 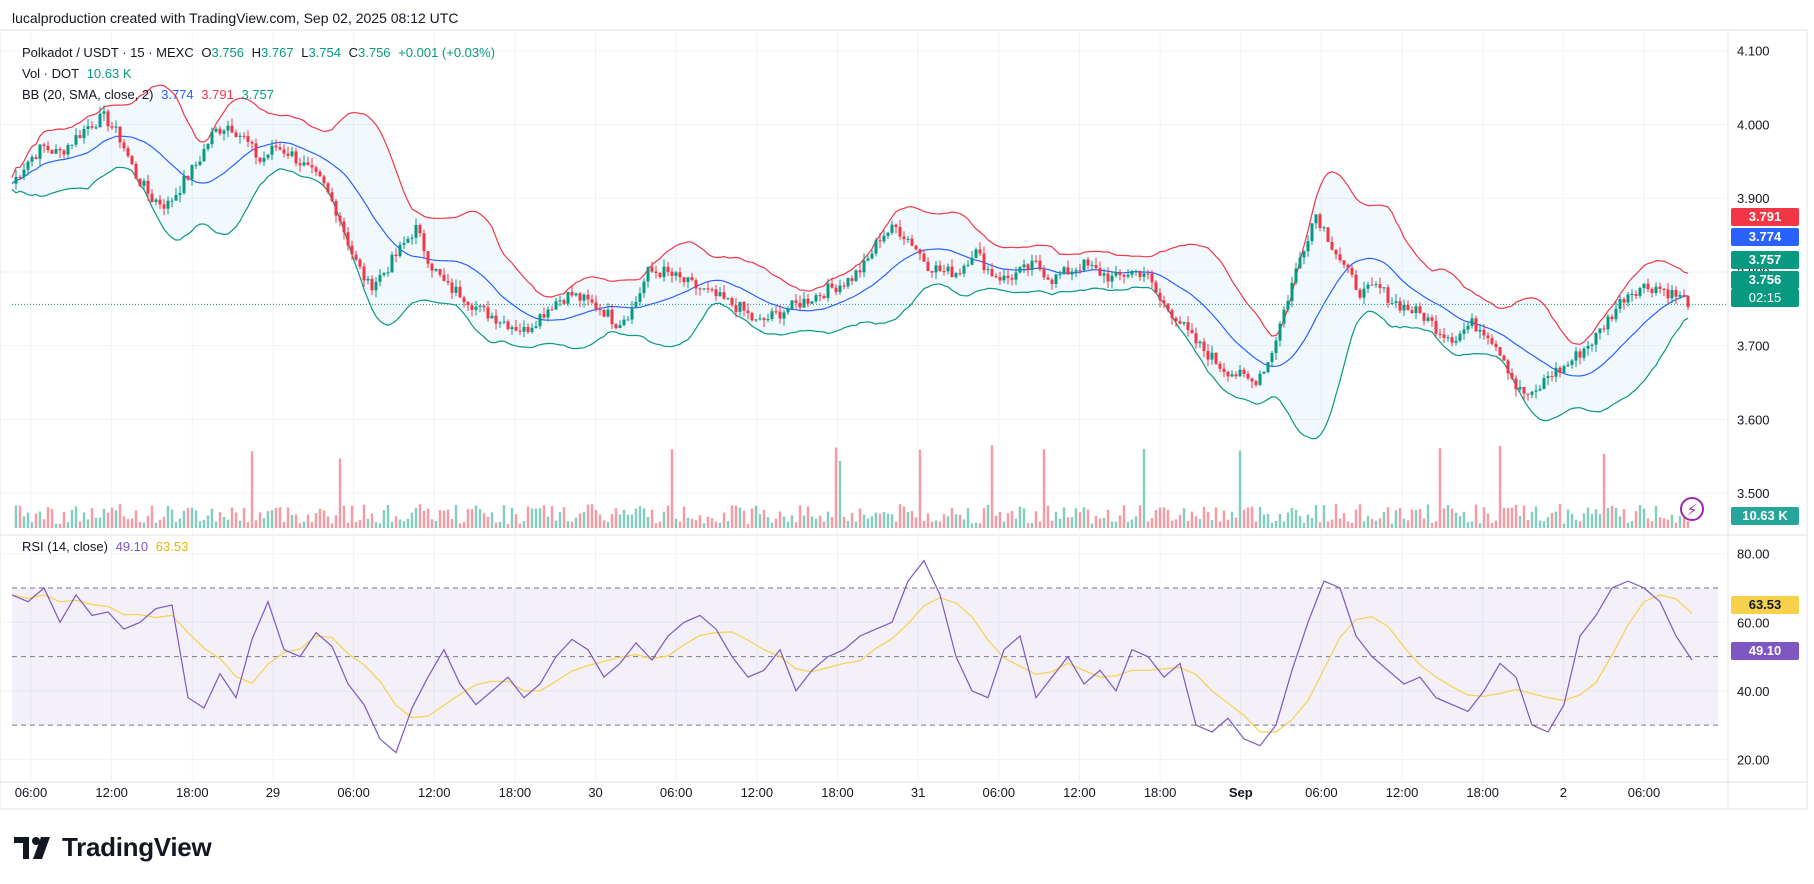 What do you see at coordinates (273, 792) in the screenshot?
I see `time-tick-label: 29` at bounding box center [273, 792].